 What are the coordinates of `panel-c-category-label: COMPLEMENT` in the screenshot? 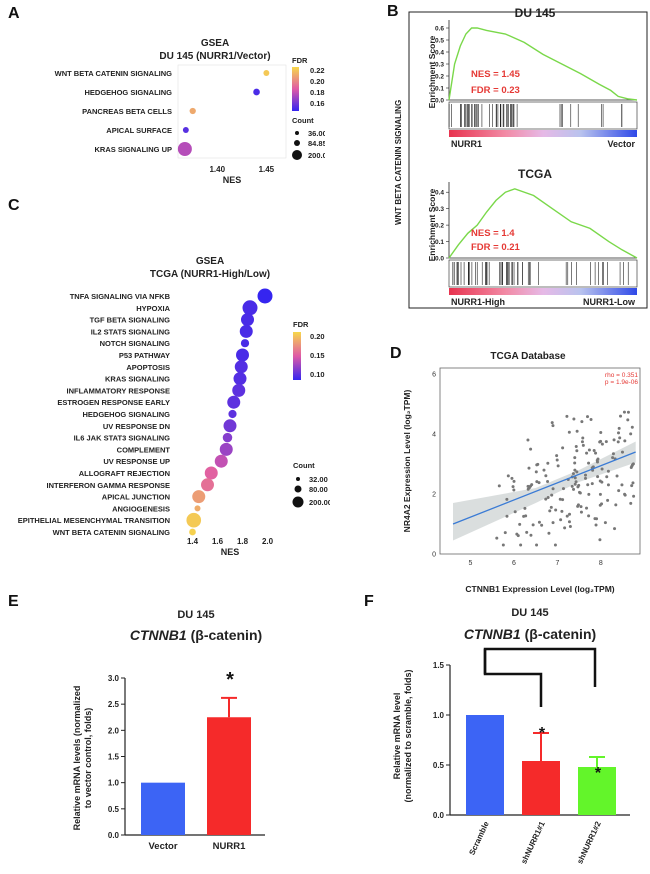 It's located at (144, 449).